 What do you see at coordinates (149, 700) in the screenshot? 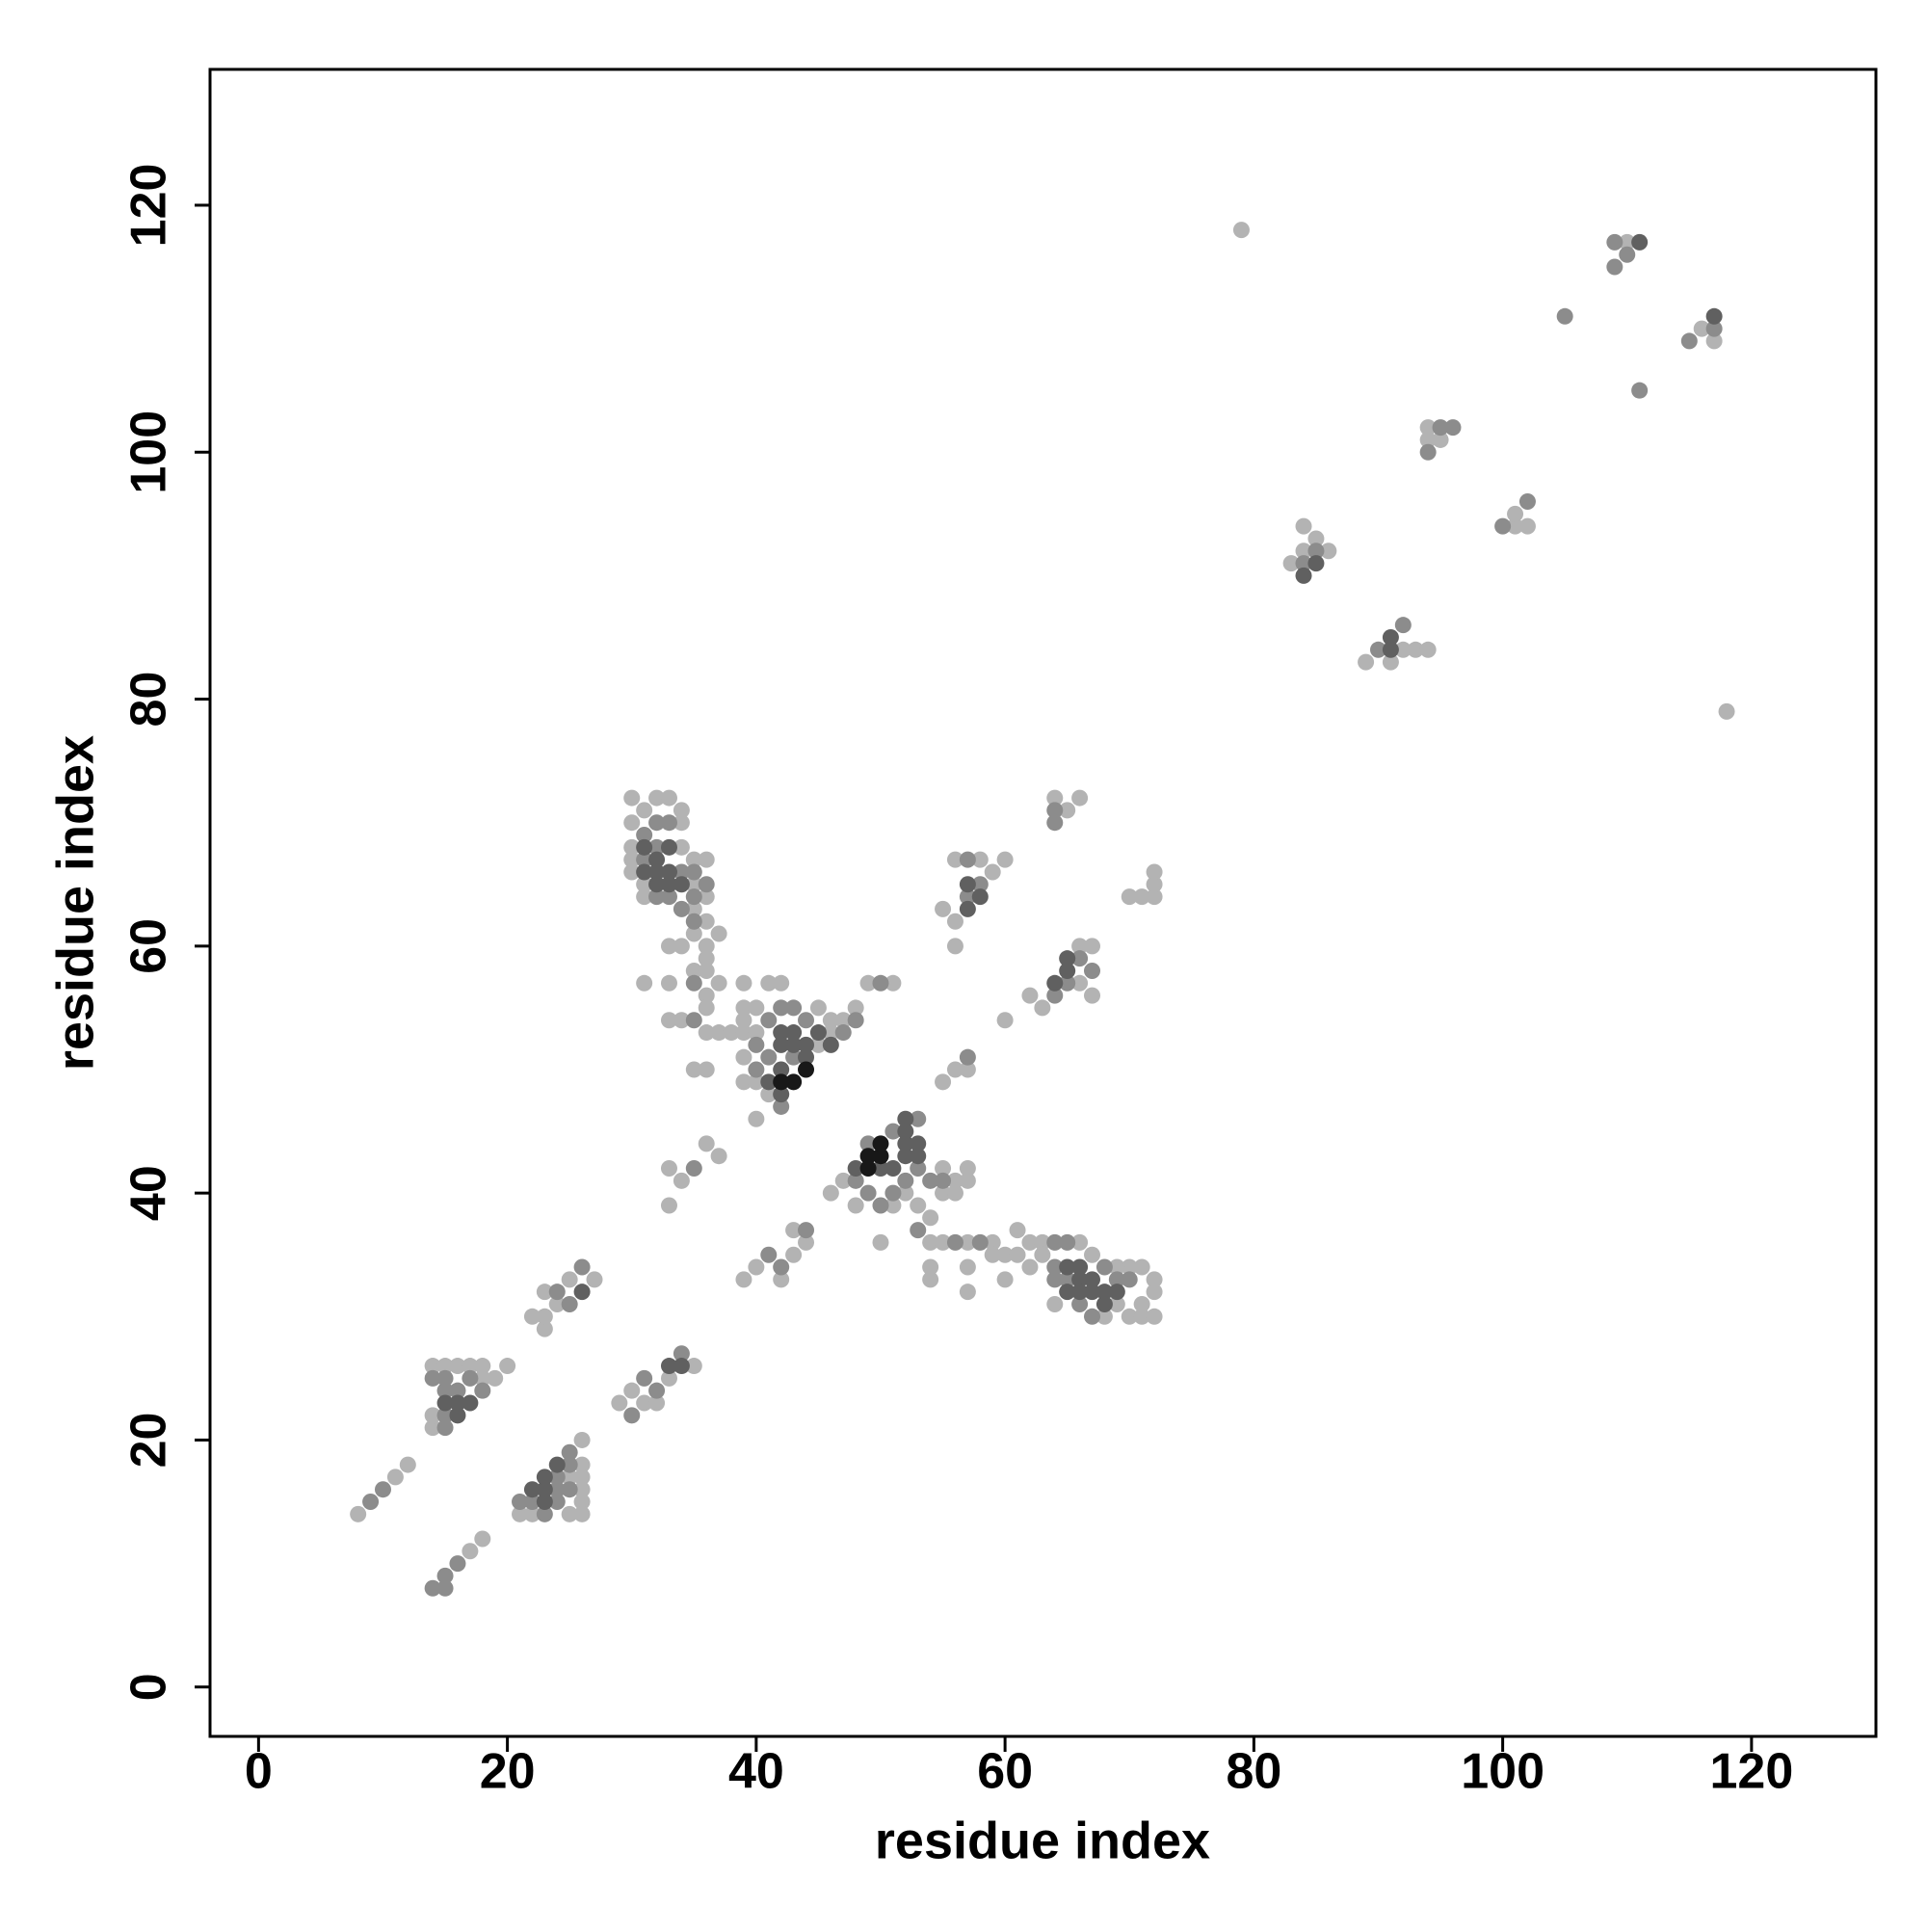
I see `y-tick-label: 80` at bounding box center [149, 700].